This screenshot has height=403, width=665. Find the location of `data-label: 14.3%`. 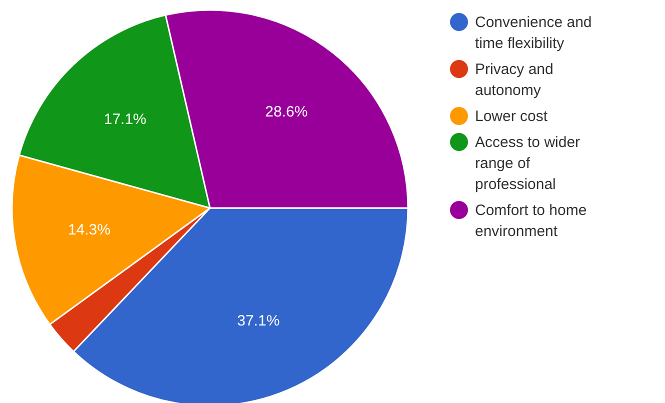

data-label: 14.3% is located at coordinates (89, 229).